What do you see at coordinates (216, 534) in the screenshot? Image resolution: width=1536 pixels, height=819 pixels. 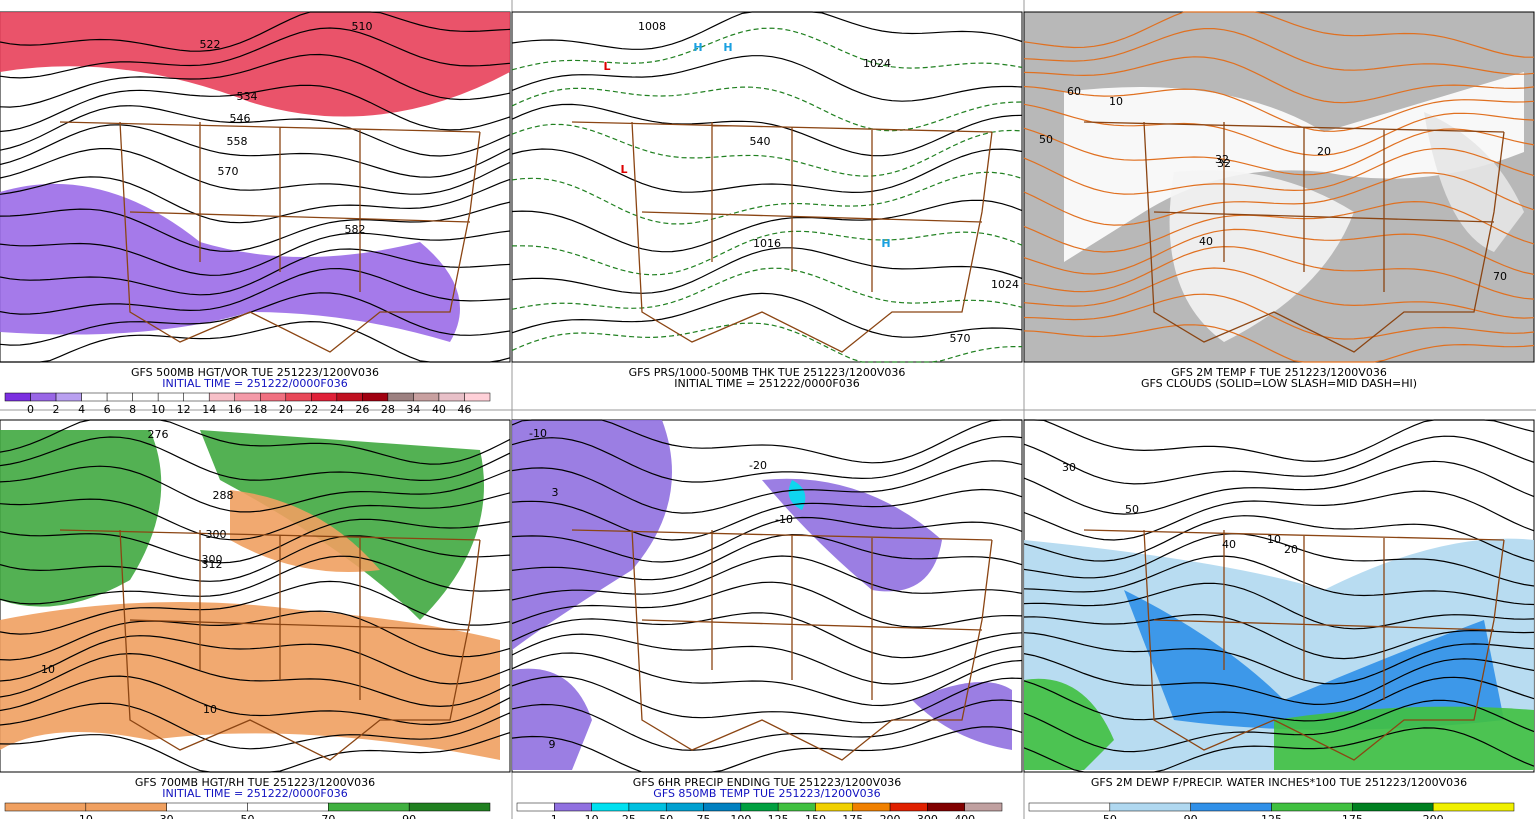 I see `map-label: 300` at bounding box center [216, 534].